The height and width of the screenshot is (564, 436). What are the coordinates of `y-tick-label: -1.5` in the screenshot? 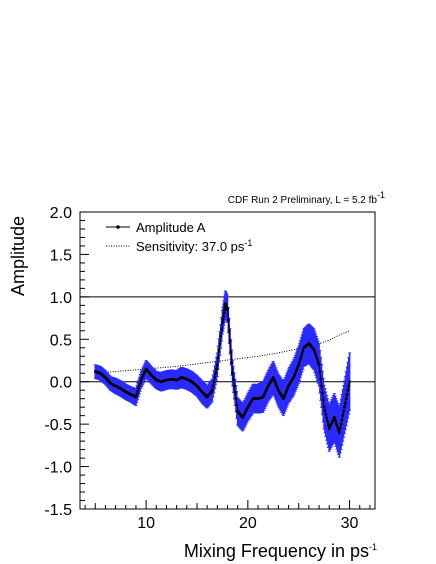 It's located at (58, 510).